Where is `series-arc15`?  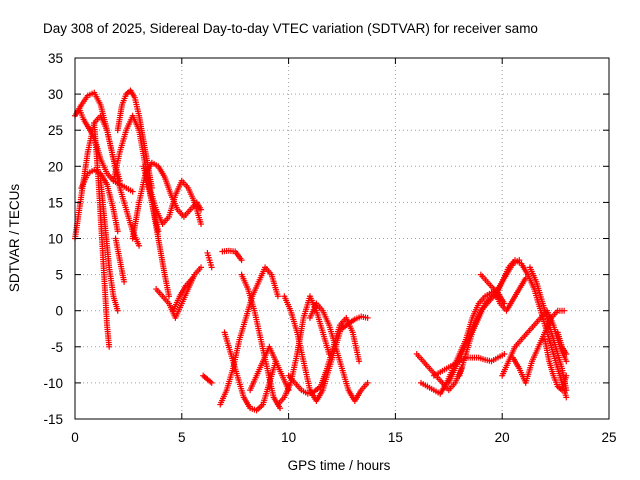 series-arc15 is located at coordinates (207, 379).